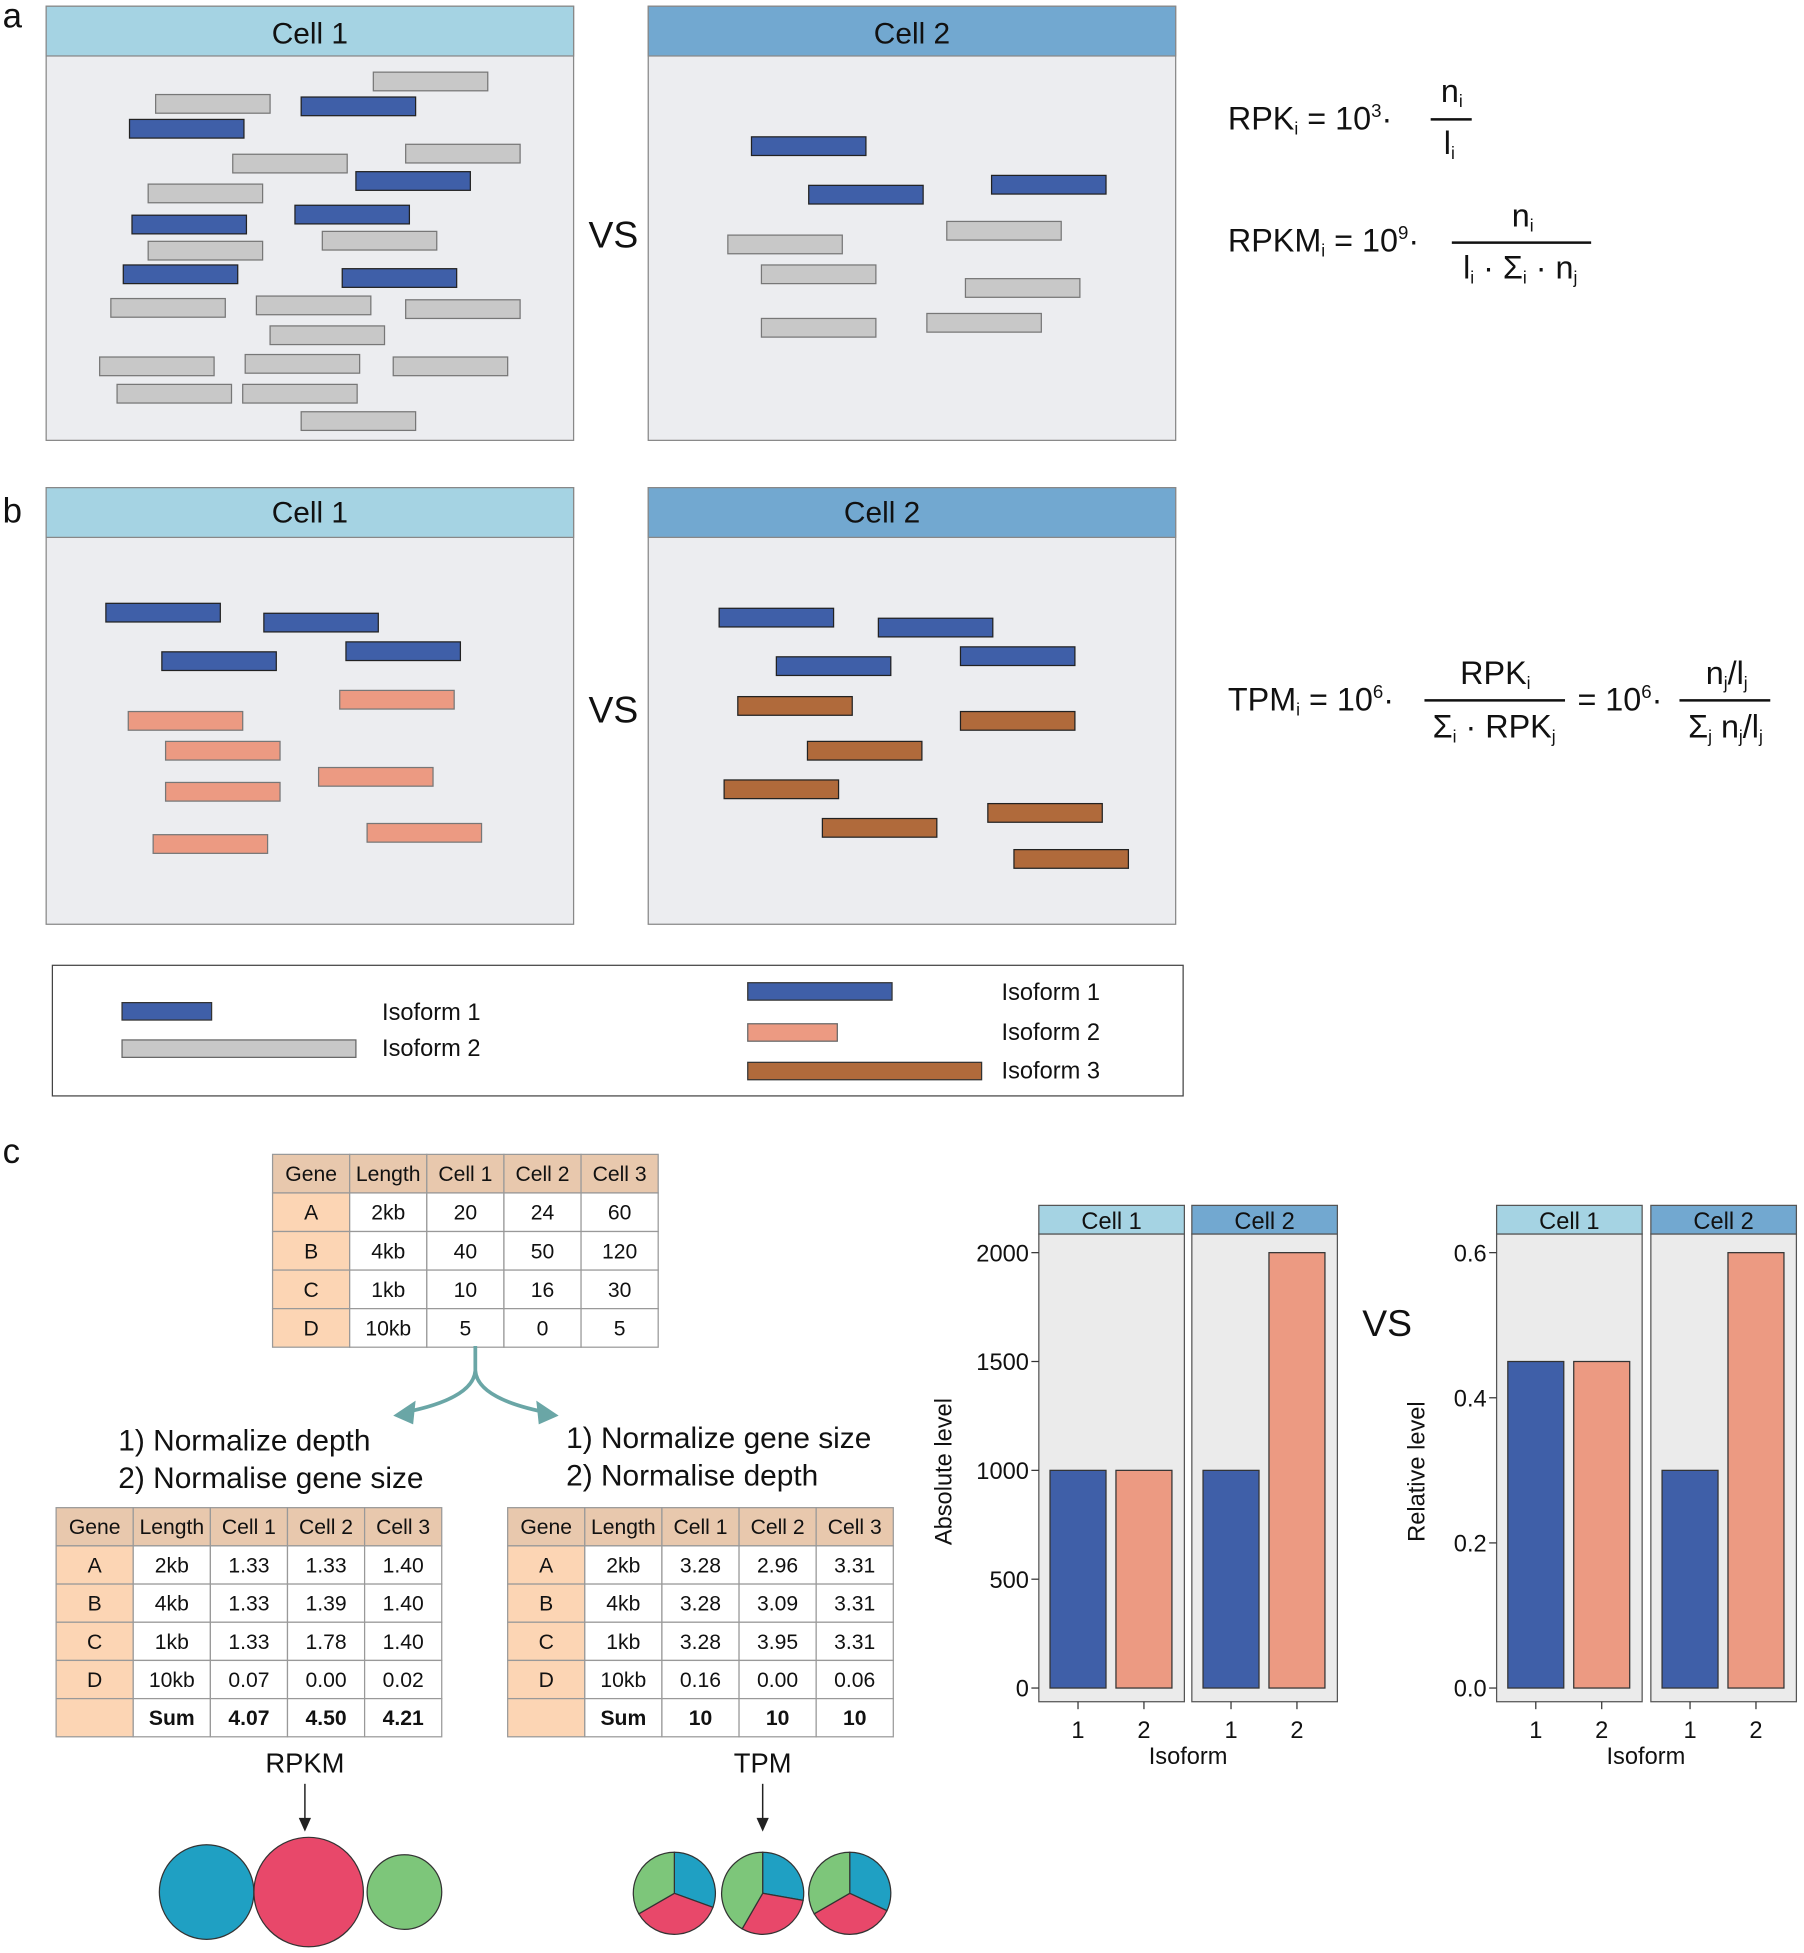 The height and width of the screenshot is (1953, 1804). I want to click on legend-swatch-isoform2, so click(792, 1032).